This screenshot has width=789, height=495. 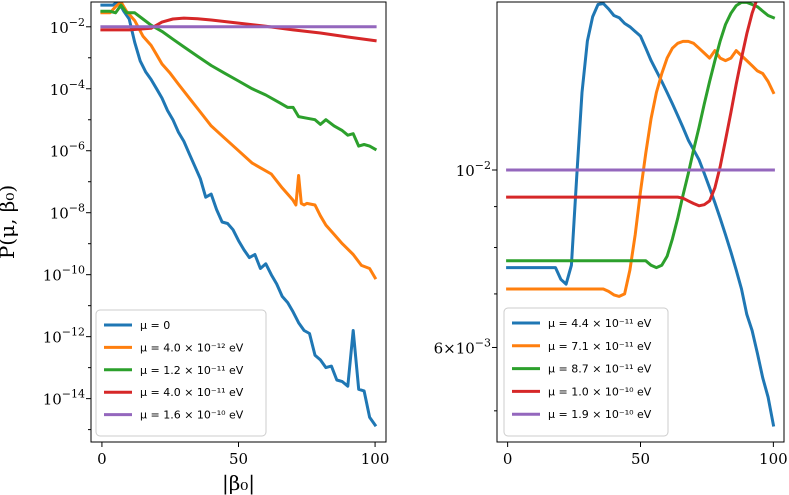 What do you see at coordinates (600, 346) in the screenshot?
I see `legend-entry-label: μ = 7.1 × 10⁻¹¹ eV` at bounding box center [600, 346].